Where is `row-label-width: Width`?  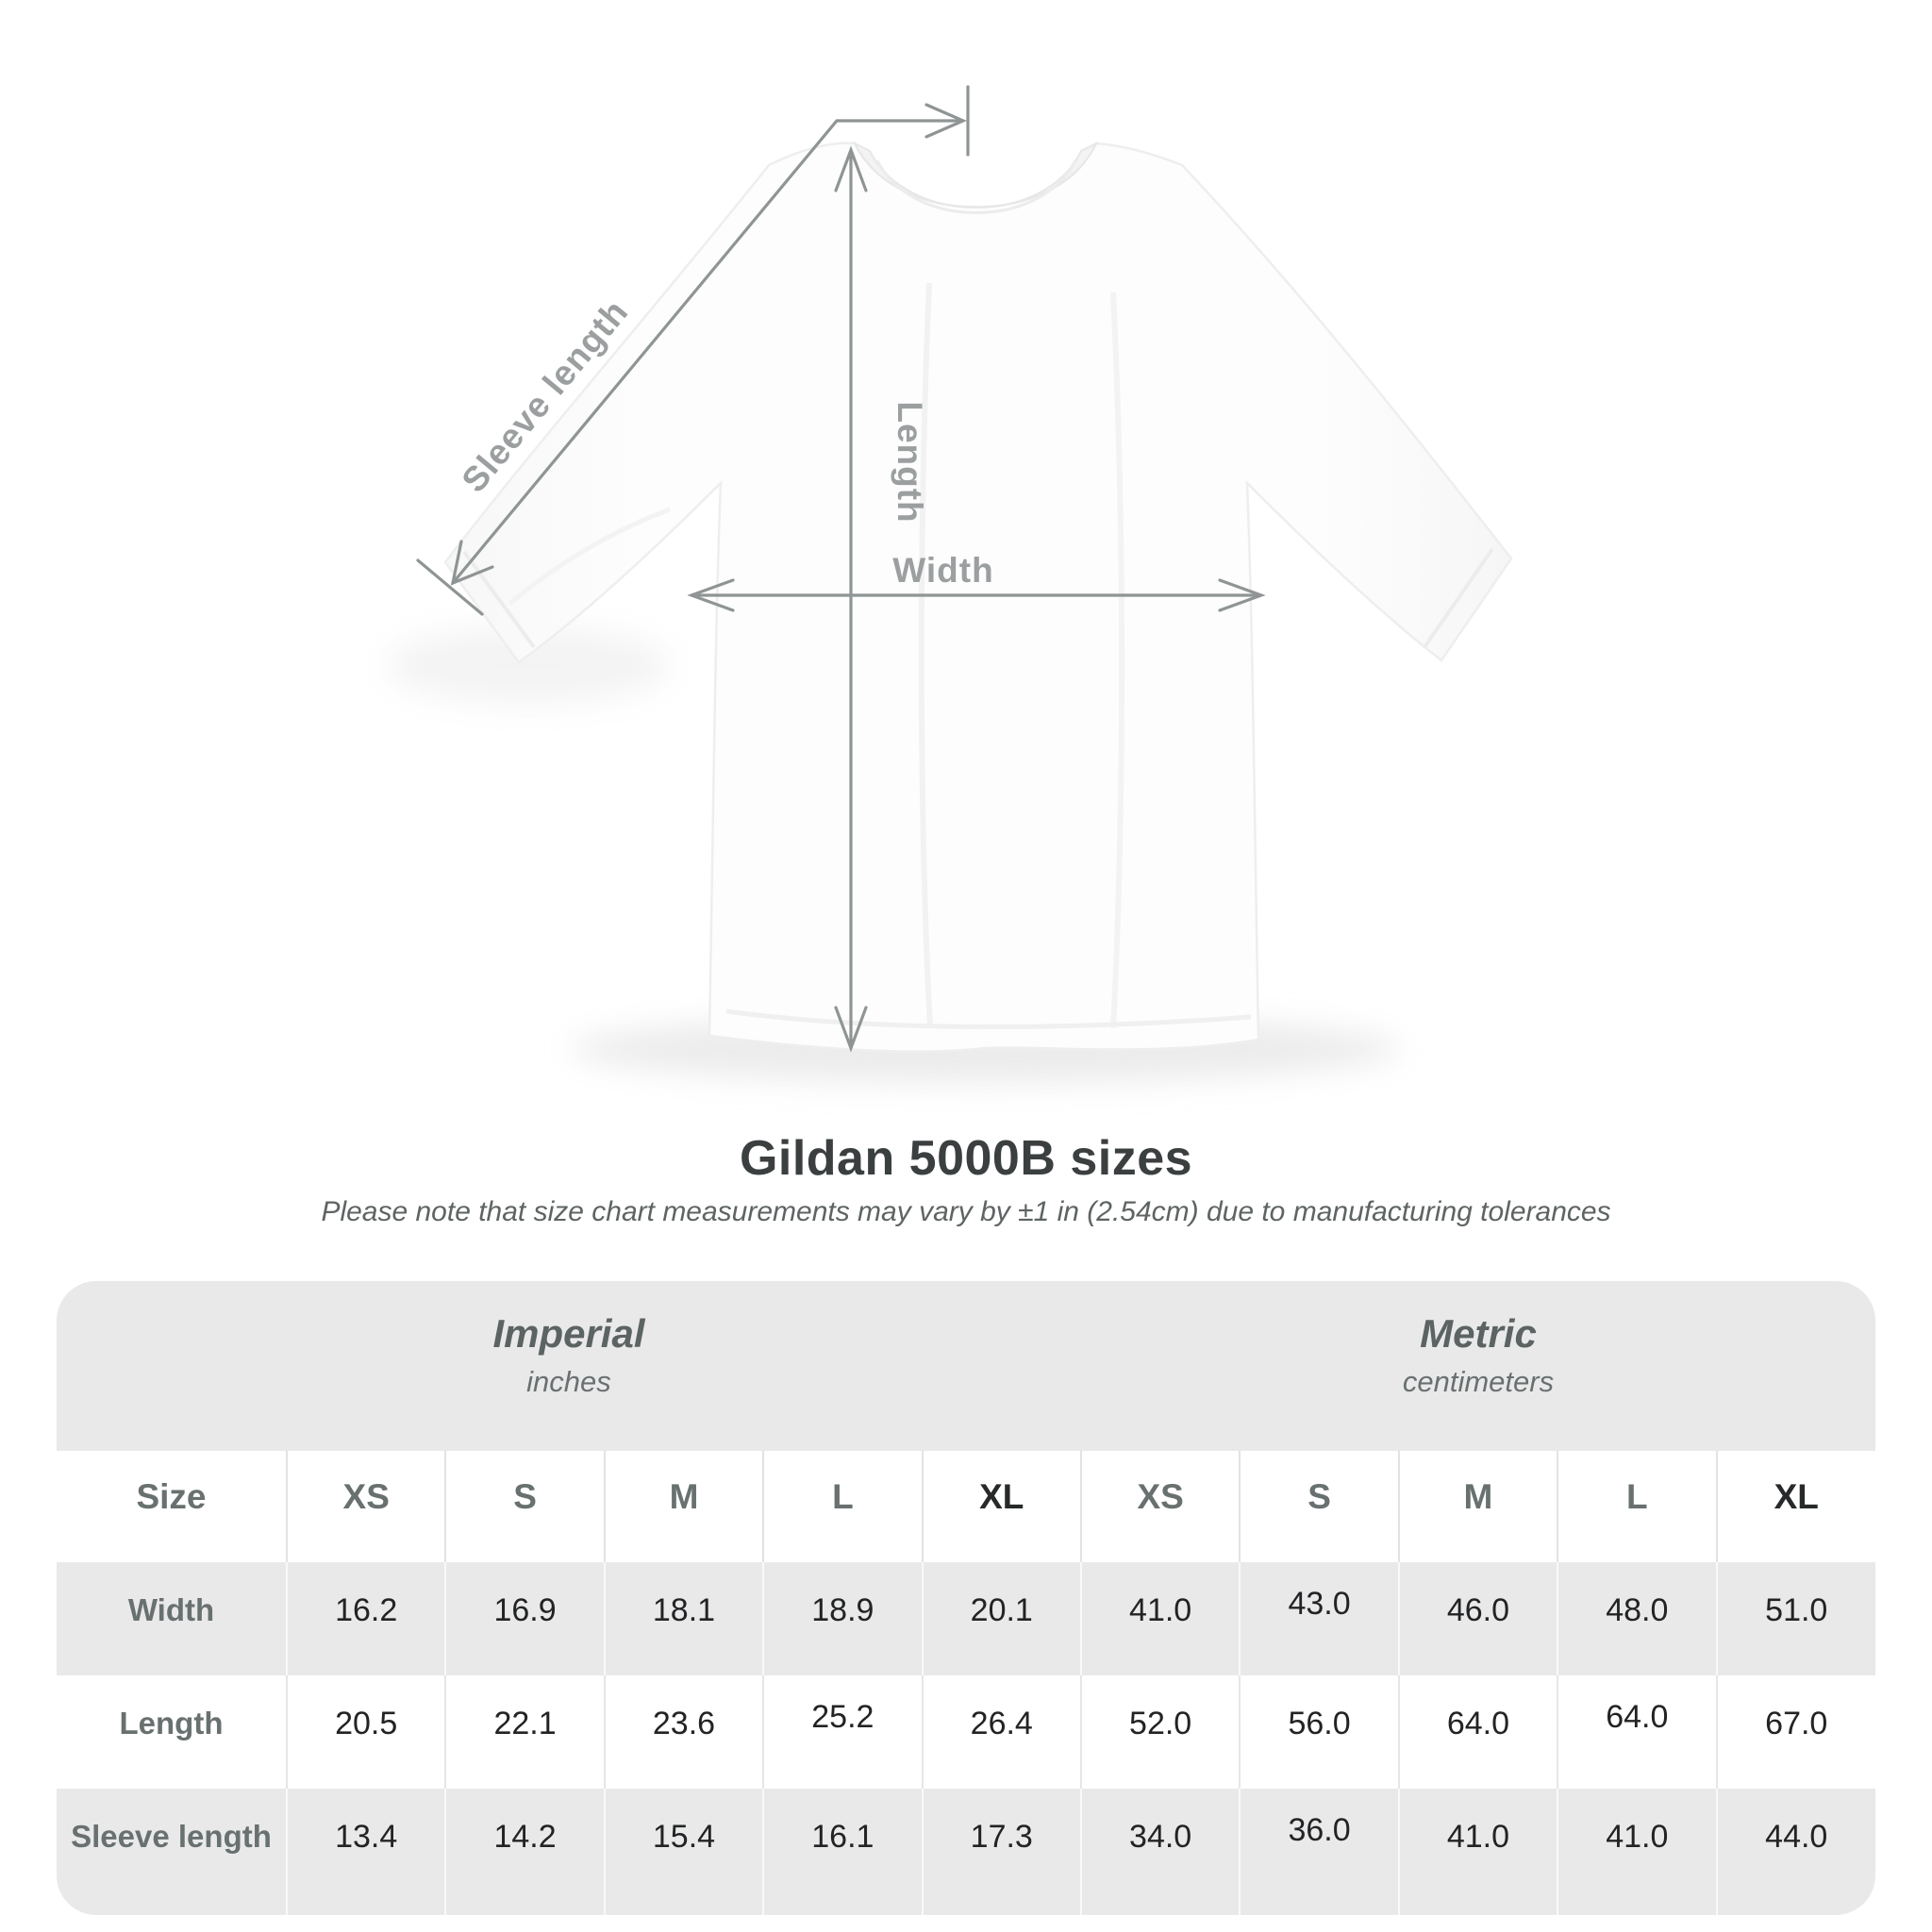 row-label-width: Width is located at coordinates (172, 1618).